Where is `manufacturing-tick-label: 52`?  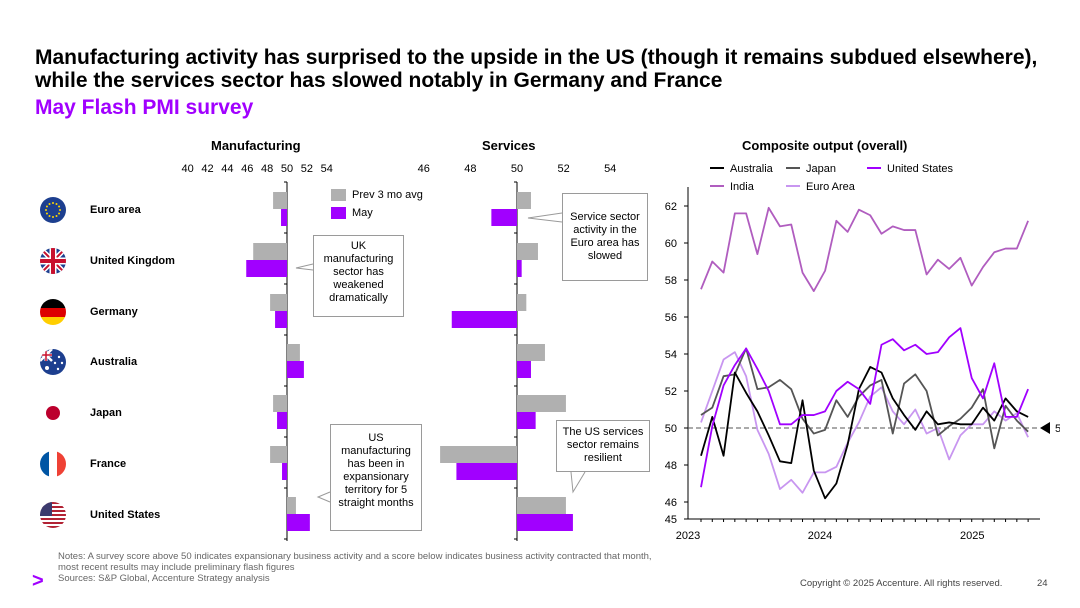
manufacturing-tick-label: 52 is located at coordinates (306, 169).